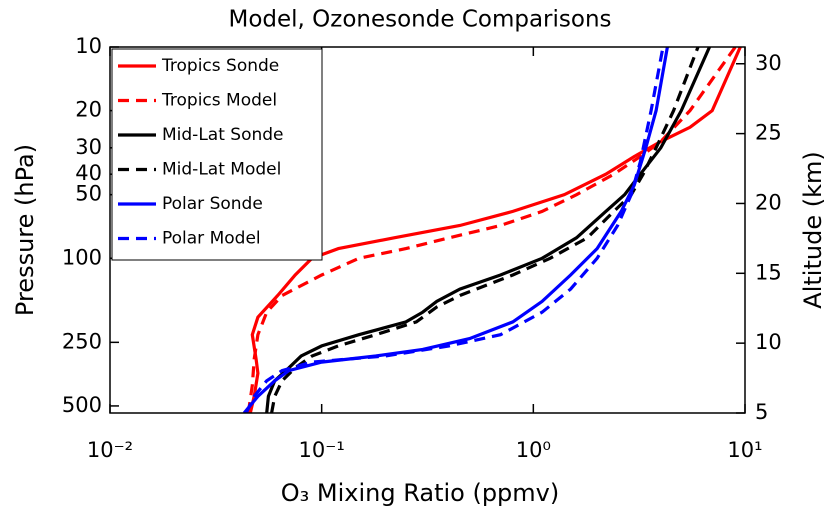  Describe the element at coordinates (761, 412) in the screenshot. I see `y2-tick-label: 5` at that location.